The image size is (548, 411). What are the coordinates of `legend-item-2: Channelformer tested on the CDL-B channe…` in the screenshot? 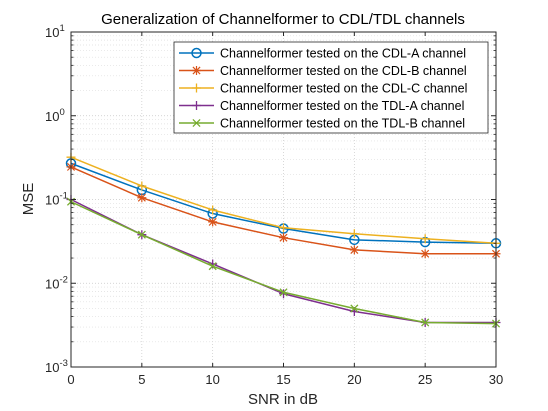 It's located at (323, 71).